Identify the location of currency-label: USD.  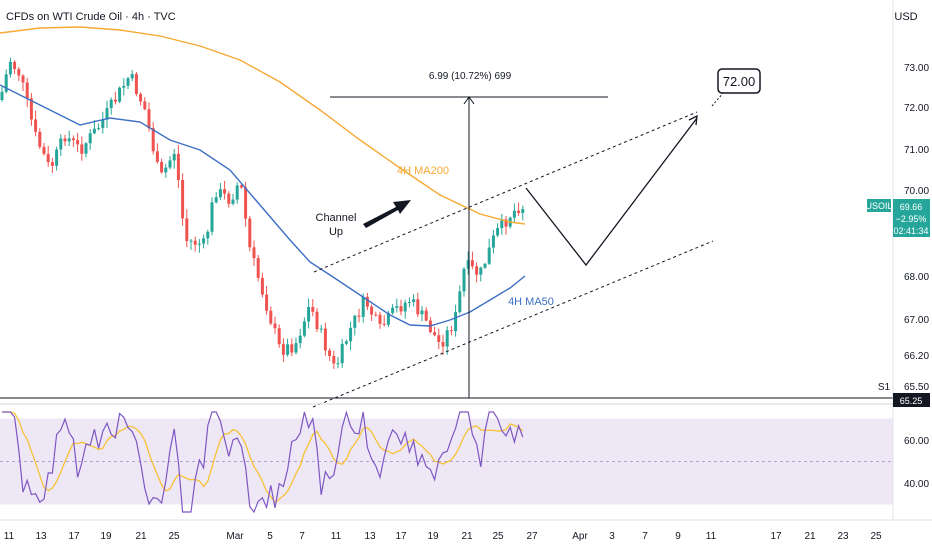
(905, 17).